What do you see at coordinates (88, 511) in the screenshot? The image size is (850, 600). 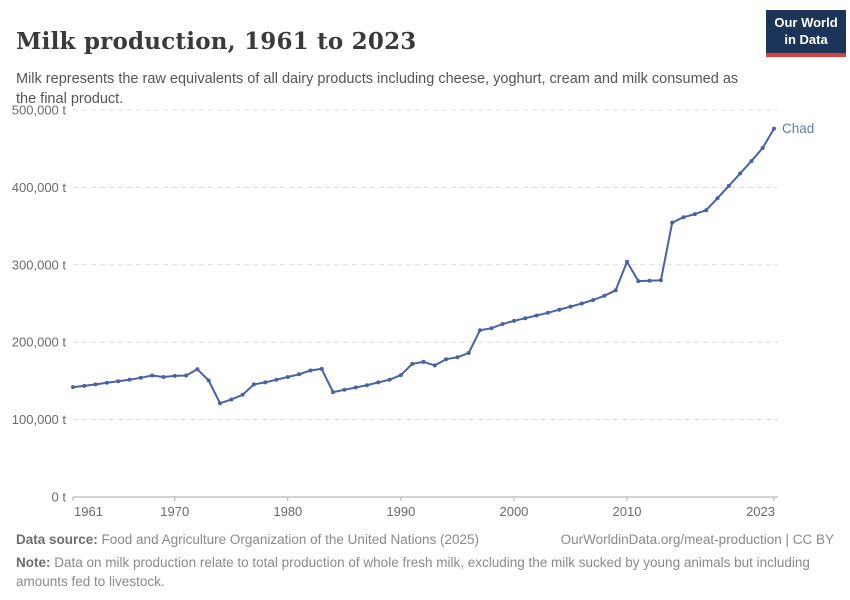 I see `x-tick-label: 1961` at bounding box center [88, 511].